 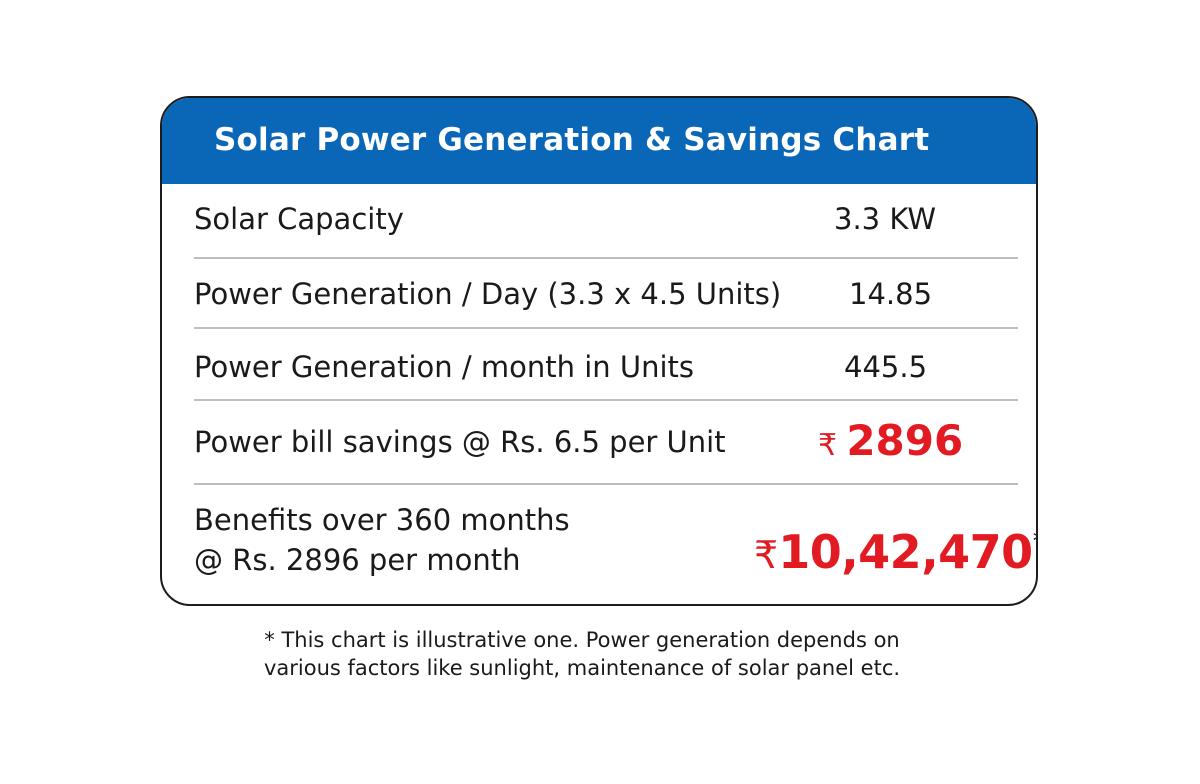 I want to click on row-value: 445.5, so click(x=886, y=367).